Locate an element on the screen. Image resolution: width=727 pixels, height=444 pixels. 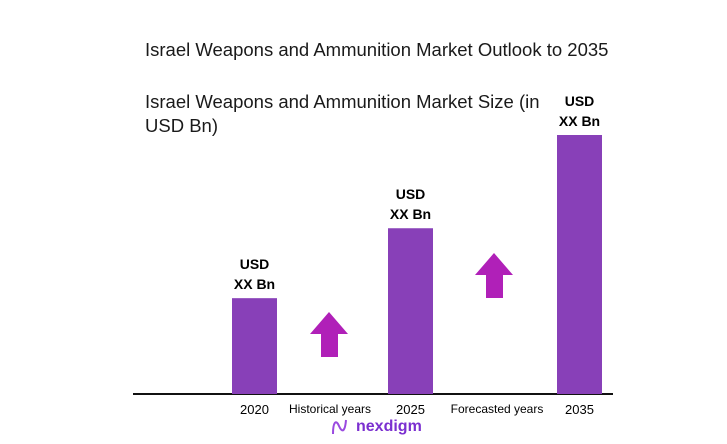
period-label: Forecasted years is located at coordinates (497, 409).